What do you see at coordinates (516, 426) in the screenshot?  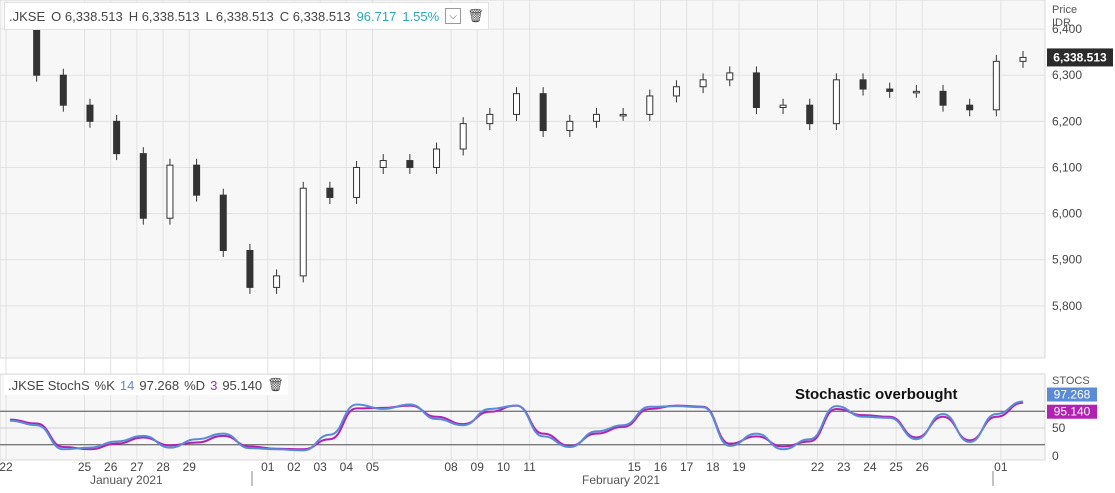 I see `stoch-k-line` at bounding box center [516, 426].